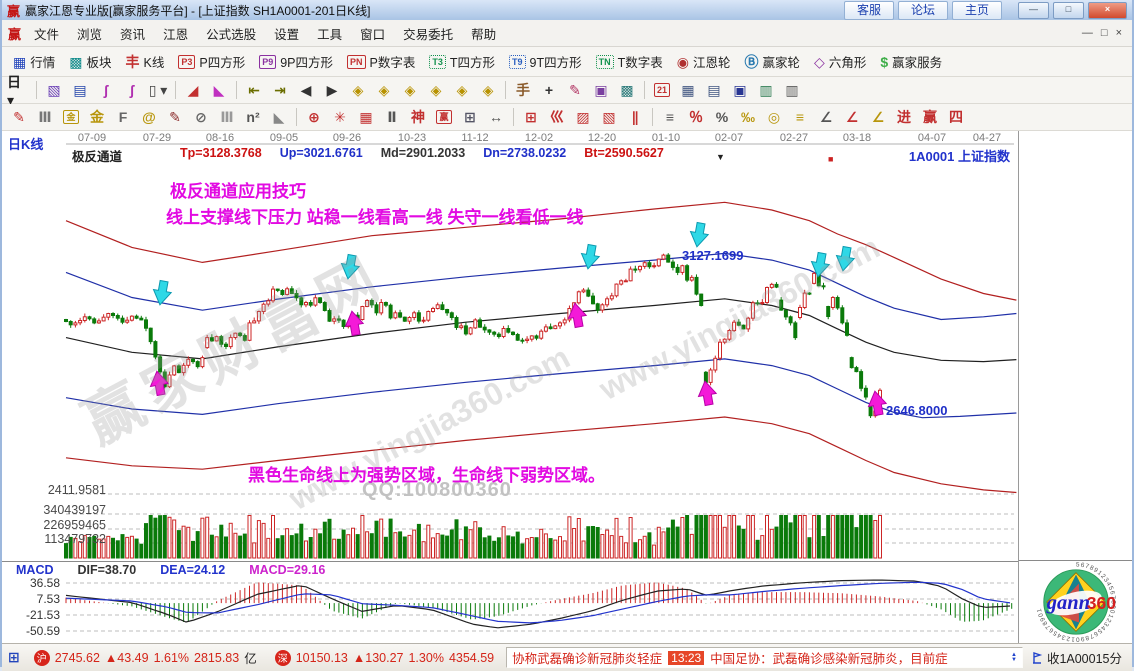  Describe the element at coordinates (34, 61) in the screenshot. I see `quotes-button: ▦ 行情` at that location.